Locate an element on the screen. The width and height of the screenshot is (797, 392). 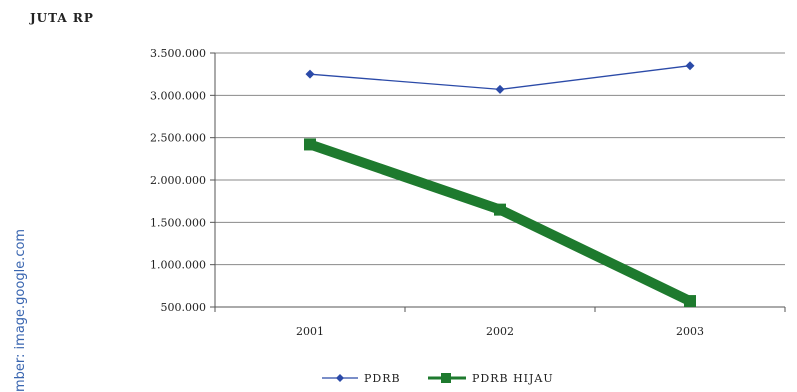
legend-label-pdrb-hijau: PDRB HIJAU is located at coordinates (513, 378).